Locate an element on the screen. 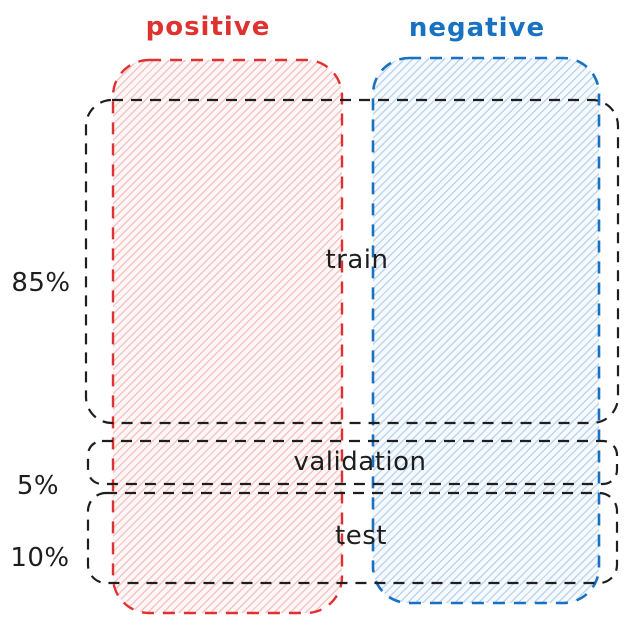 Image resolution: width=634 pixels, height=626 pixels. positive-column-label: positive is located at coordinates (208, 27).